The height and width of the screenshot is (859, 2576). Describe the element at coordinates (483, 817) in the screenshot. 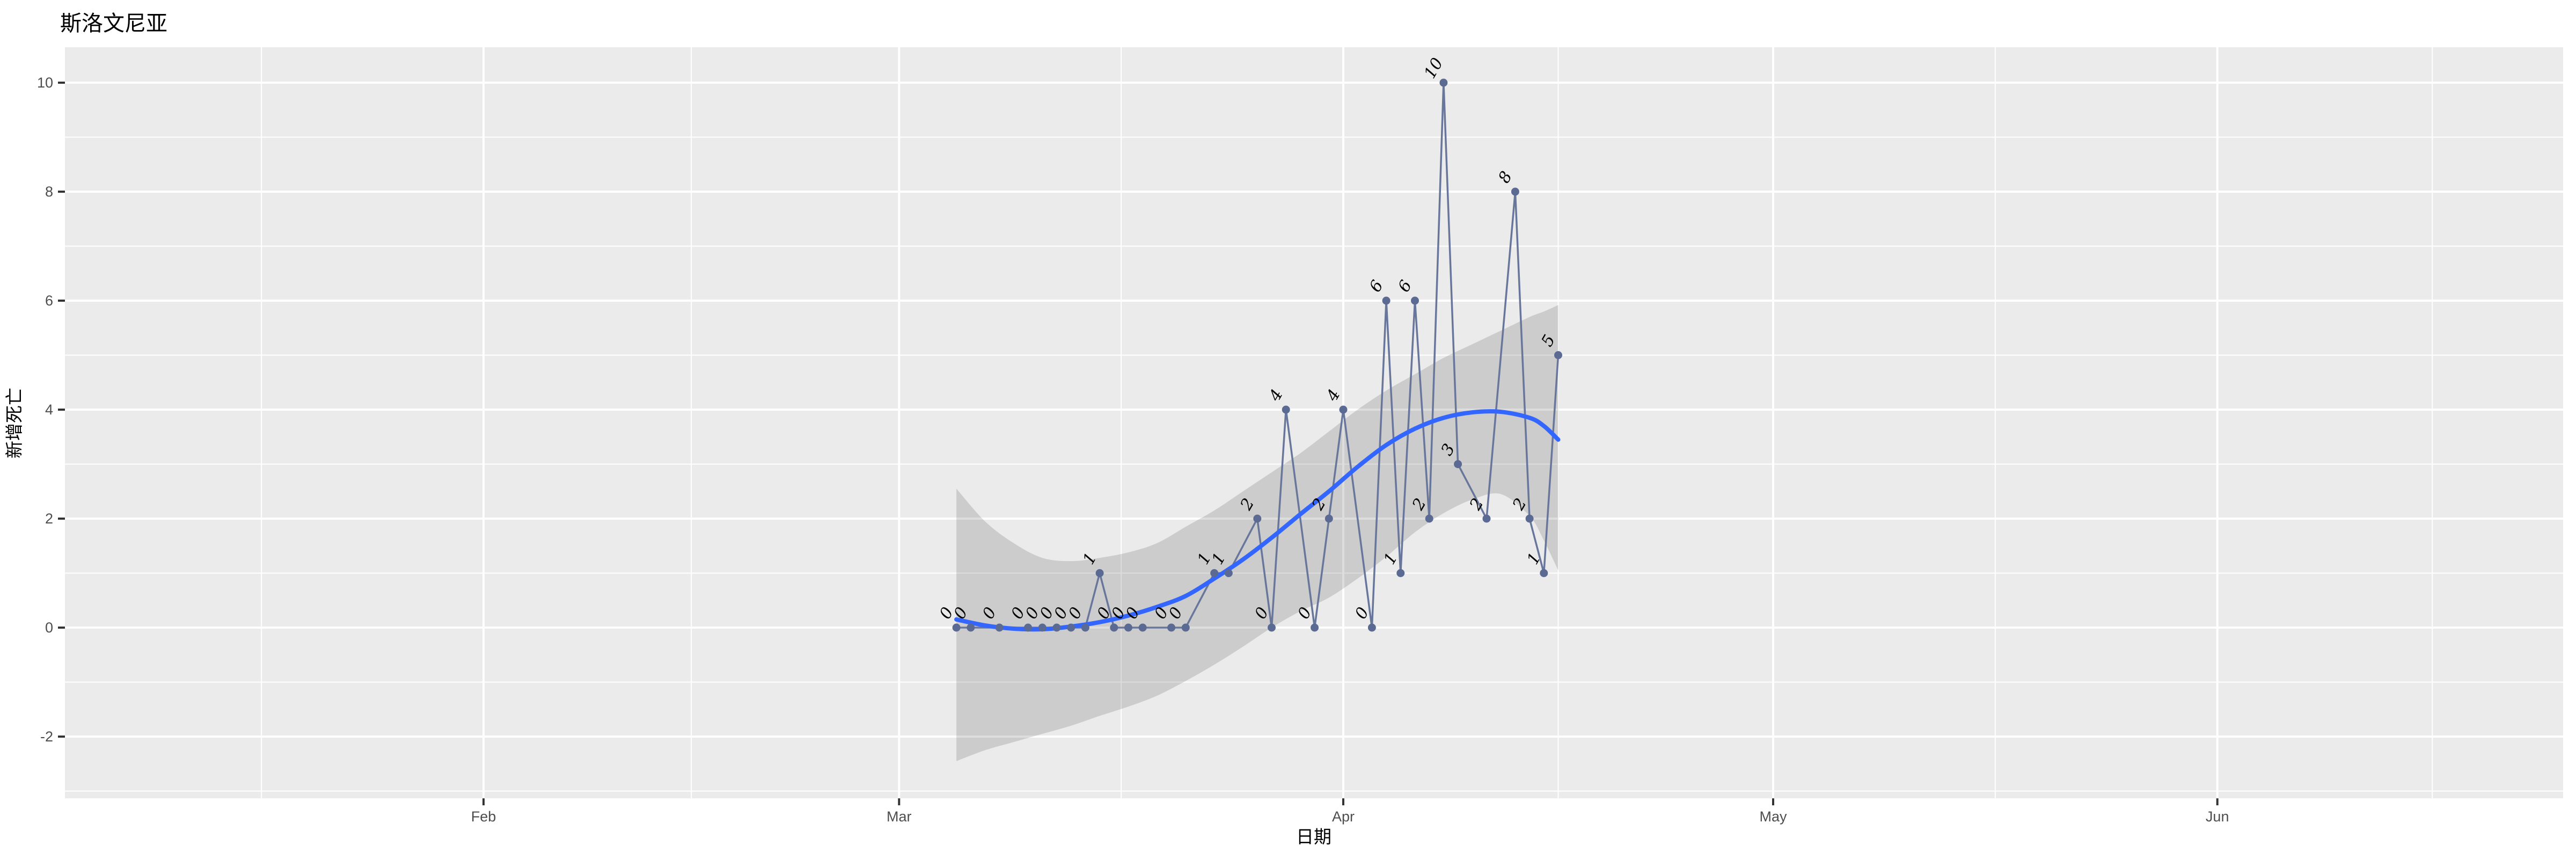

I see `x-axis-tick-label: Feb` at that location.